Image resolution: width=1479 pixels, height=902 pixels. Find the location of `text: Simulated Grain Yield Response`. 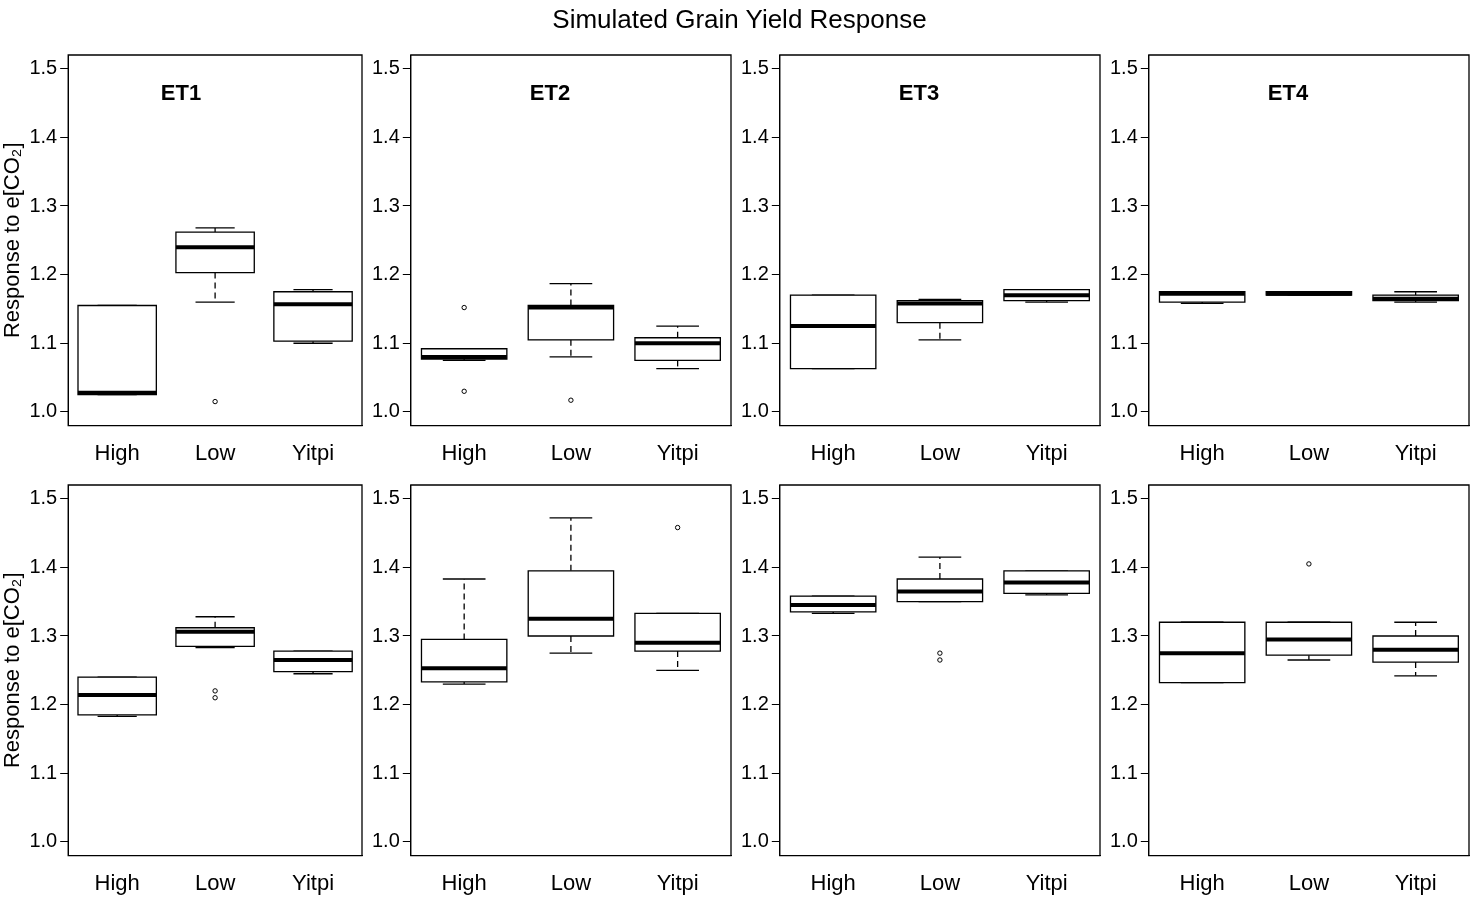

text: Simulated Grain Yield Response is located at coordinates (739, 19).